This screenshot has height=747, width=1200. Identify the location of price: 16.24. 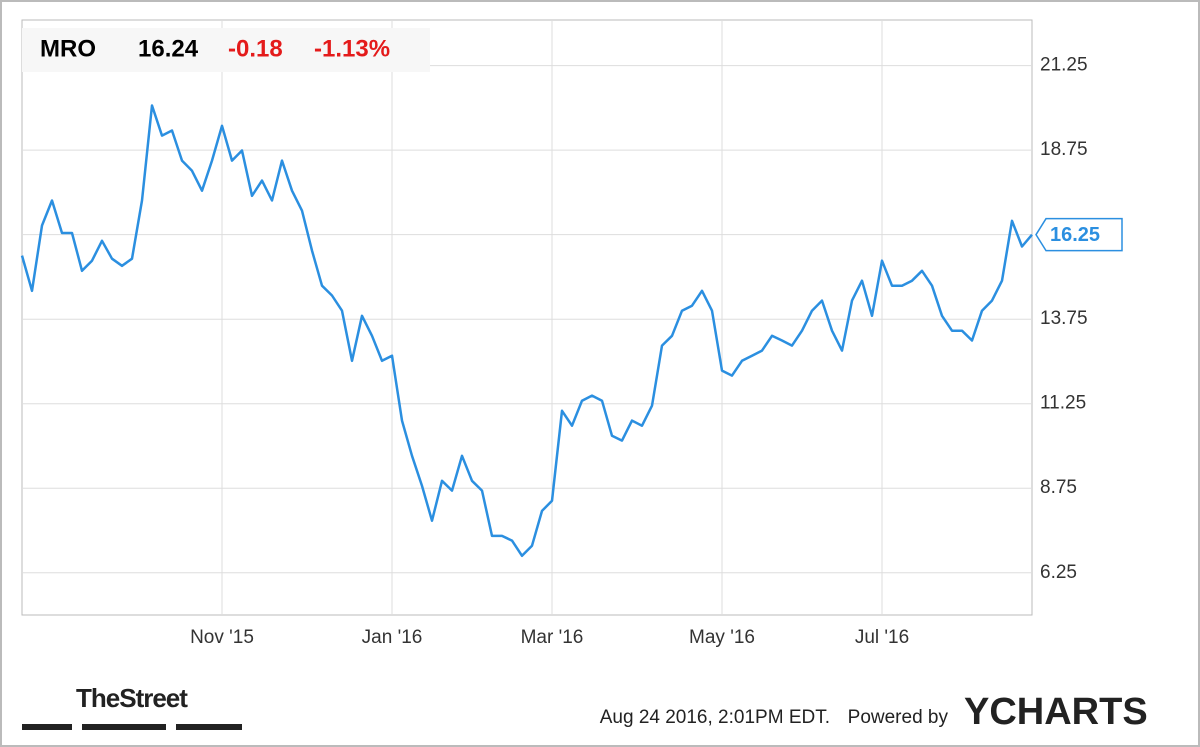
(168, 48).